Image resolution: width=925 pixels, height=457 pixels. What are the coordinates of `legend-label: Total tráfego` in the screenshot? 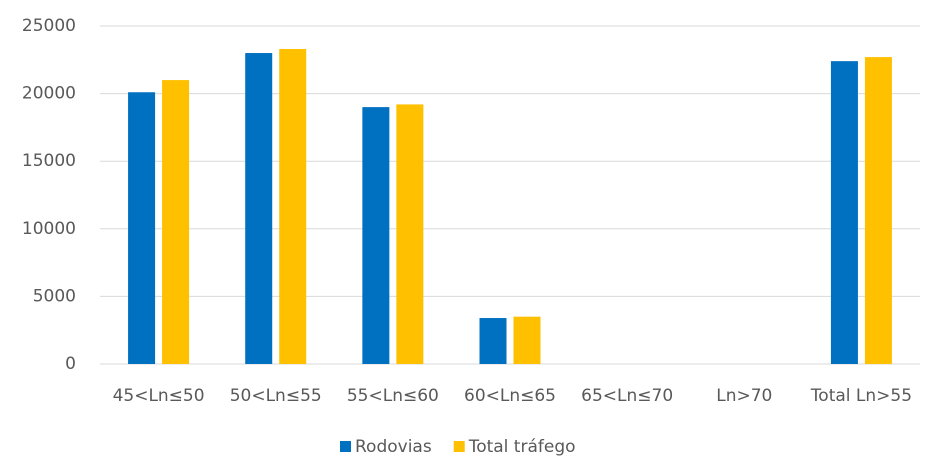 It's located at (522, 447).